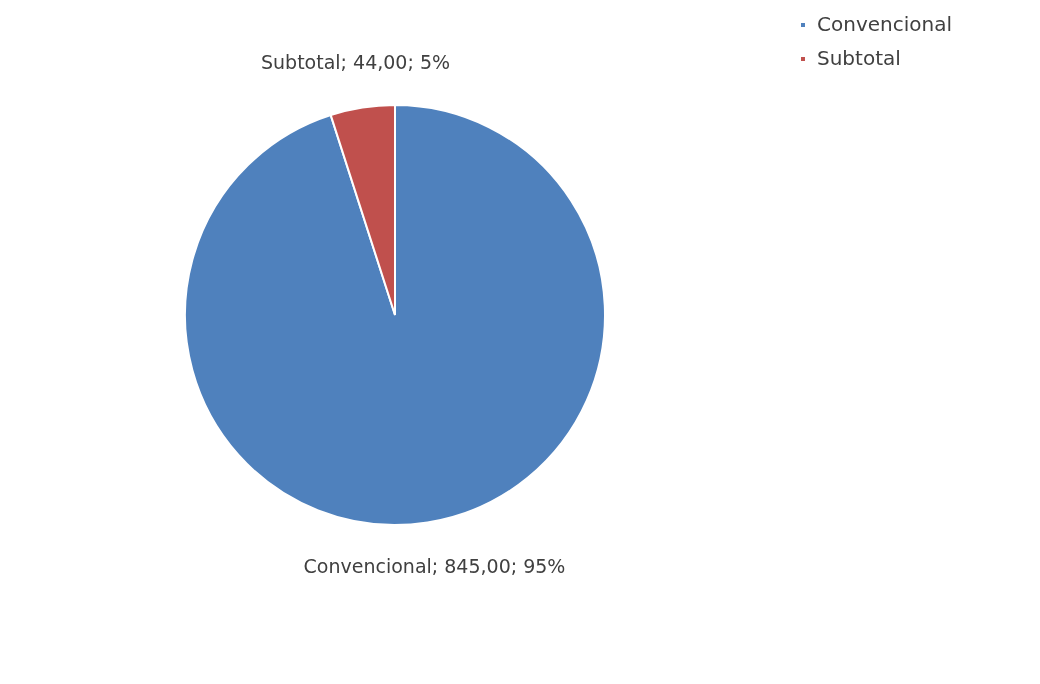  I want to click on legend-label: Convencional, so click(884, 24).